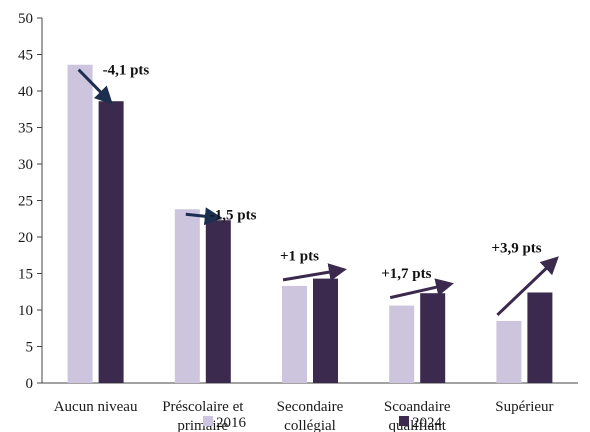  Describe the element at coordinates (25, 19) in the screenshot. I see `y-tick-label: 50` at that location.